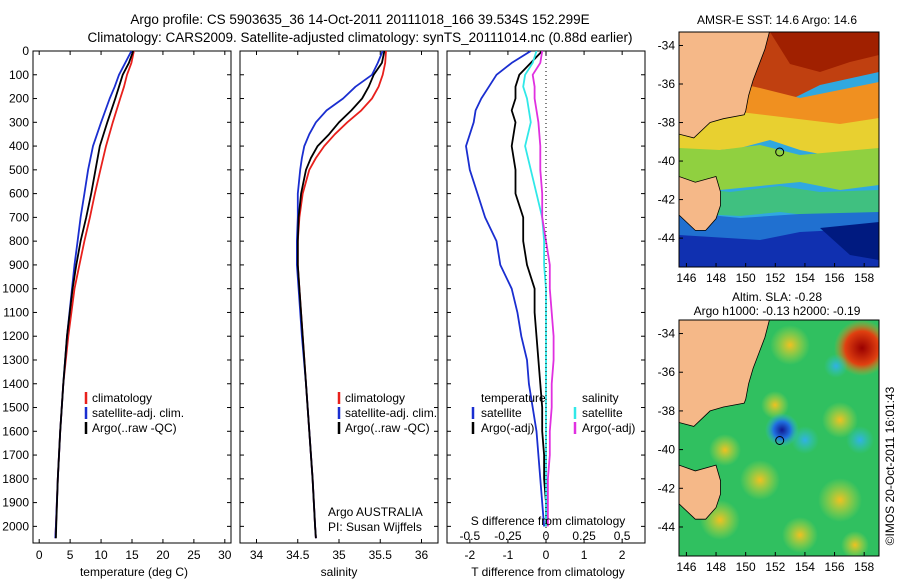 Image resolution: width=900 pixels, height=580 pixels. Describe the element at coordinates (600, 398) in the screenshot. I see `diff-legend-salinity-heading: salinity` at that location.